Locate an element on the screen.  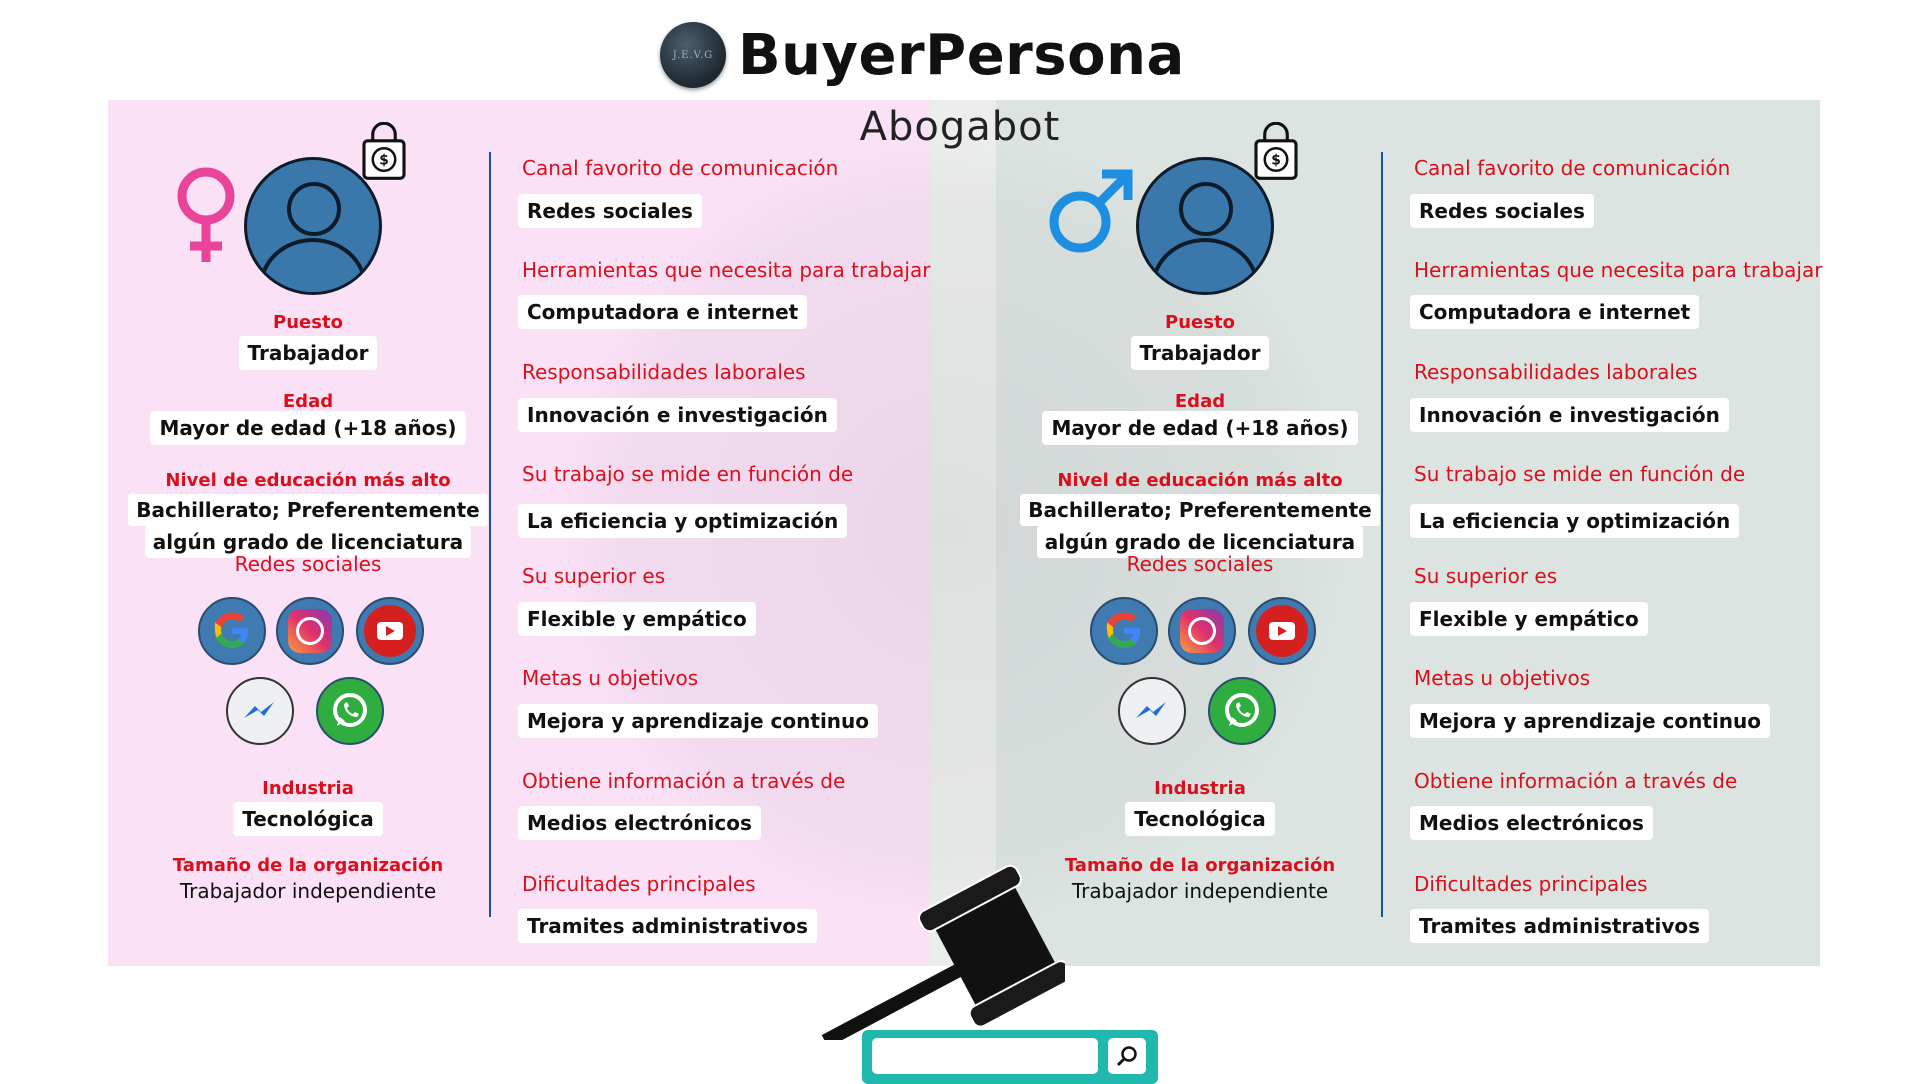
page-title: BuyerPersona is located at coordinates (961, 55).